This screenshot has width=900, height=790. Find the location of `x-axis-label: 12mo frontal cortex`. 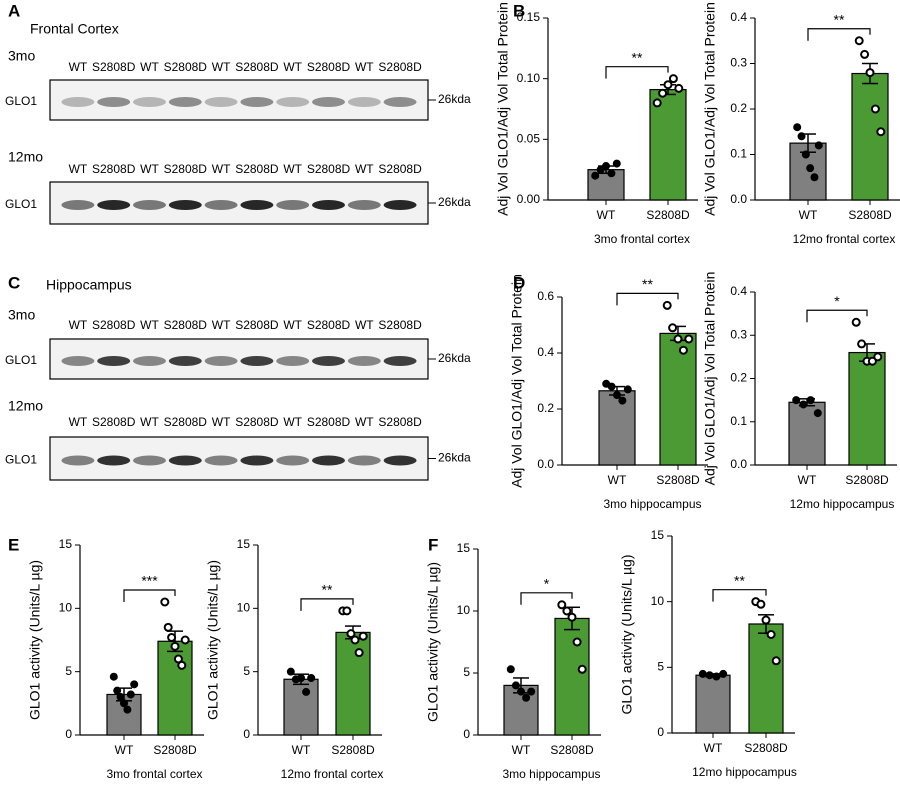

x-axis-label: 12mo frontal cortex is located at coordinates (332, 774).